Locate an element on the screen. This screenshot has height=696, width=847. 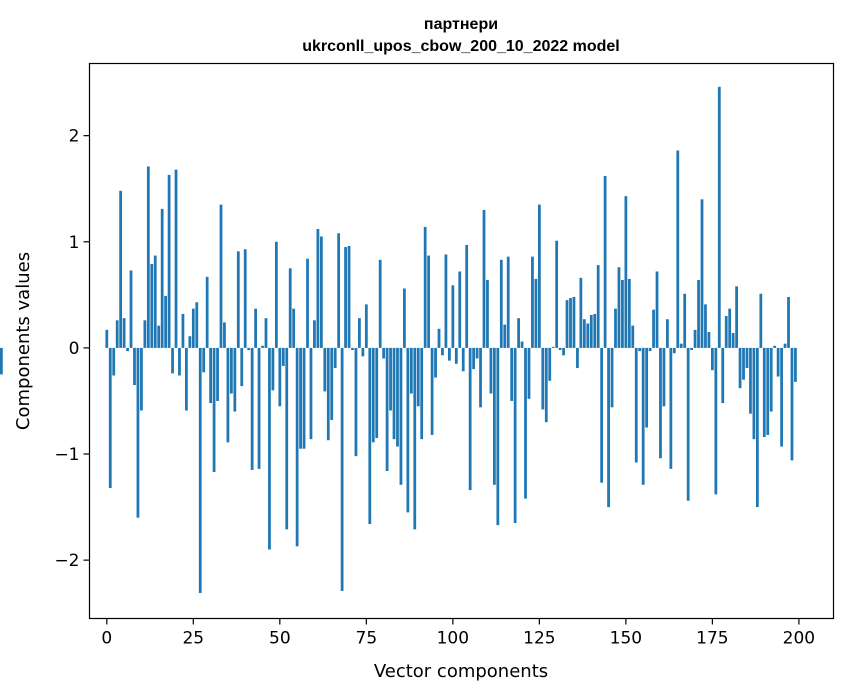
x-tick-label: 150 is located at coordinates (626, 639).